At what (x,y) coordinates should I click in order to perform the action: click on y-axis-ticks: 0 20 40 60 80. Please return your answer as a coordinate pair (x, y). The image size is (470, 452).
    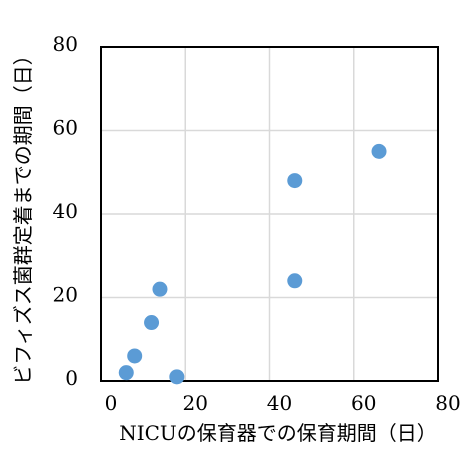
    Looking at the image, I should click on (65, 211).